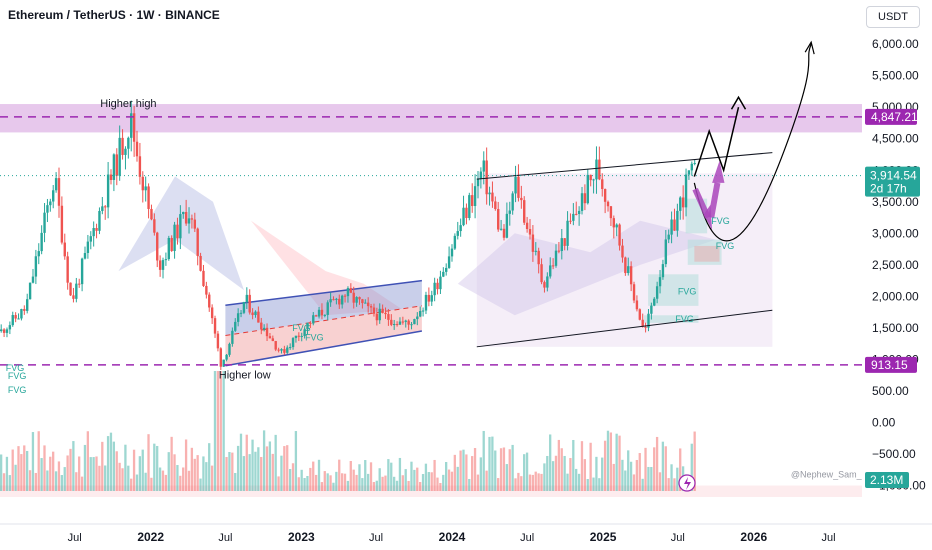  Describe the element at coordinates (893, 17) in the screenshot. I see `currency-button: USDT` at that location.